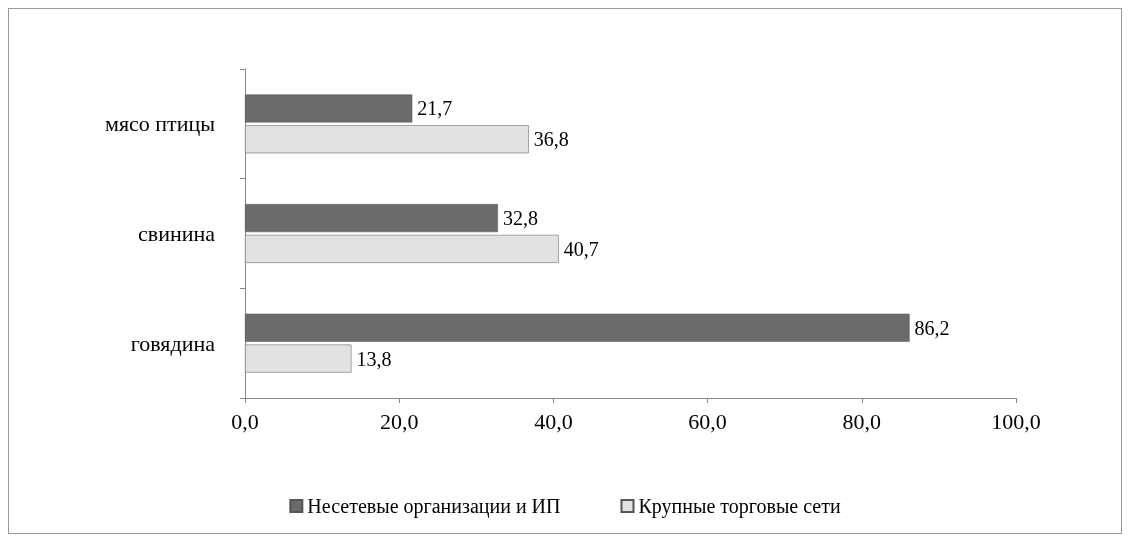 The height and width of the screenshot is (544, 1132). What do you see at coordinates (435, 108) in the screenshot?
I see `data-label: 21,7` at bounding box center [435, 108].